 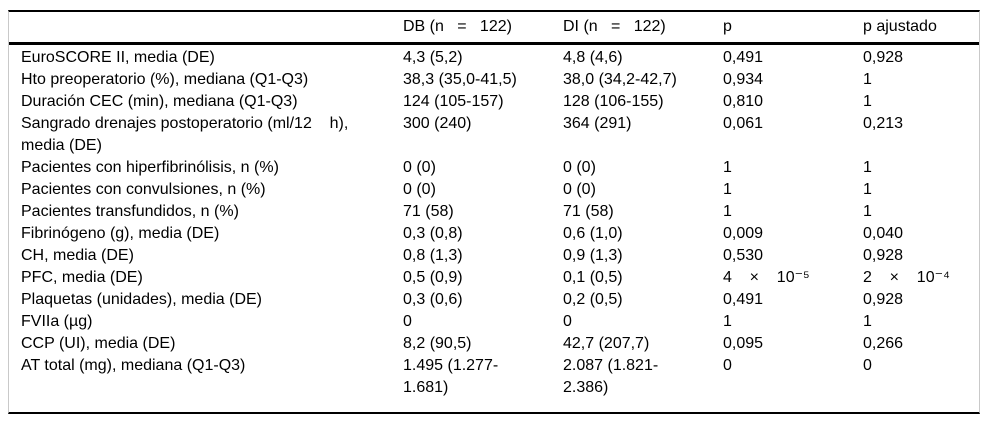 I want to click on cell-value: 0,213, so click(x=883, y=123).